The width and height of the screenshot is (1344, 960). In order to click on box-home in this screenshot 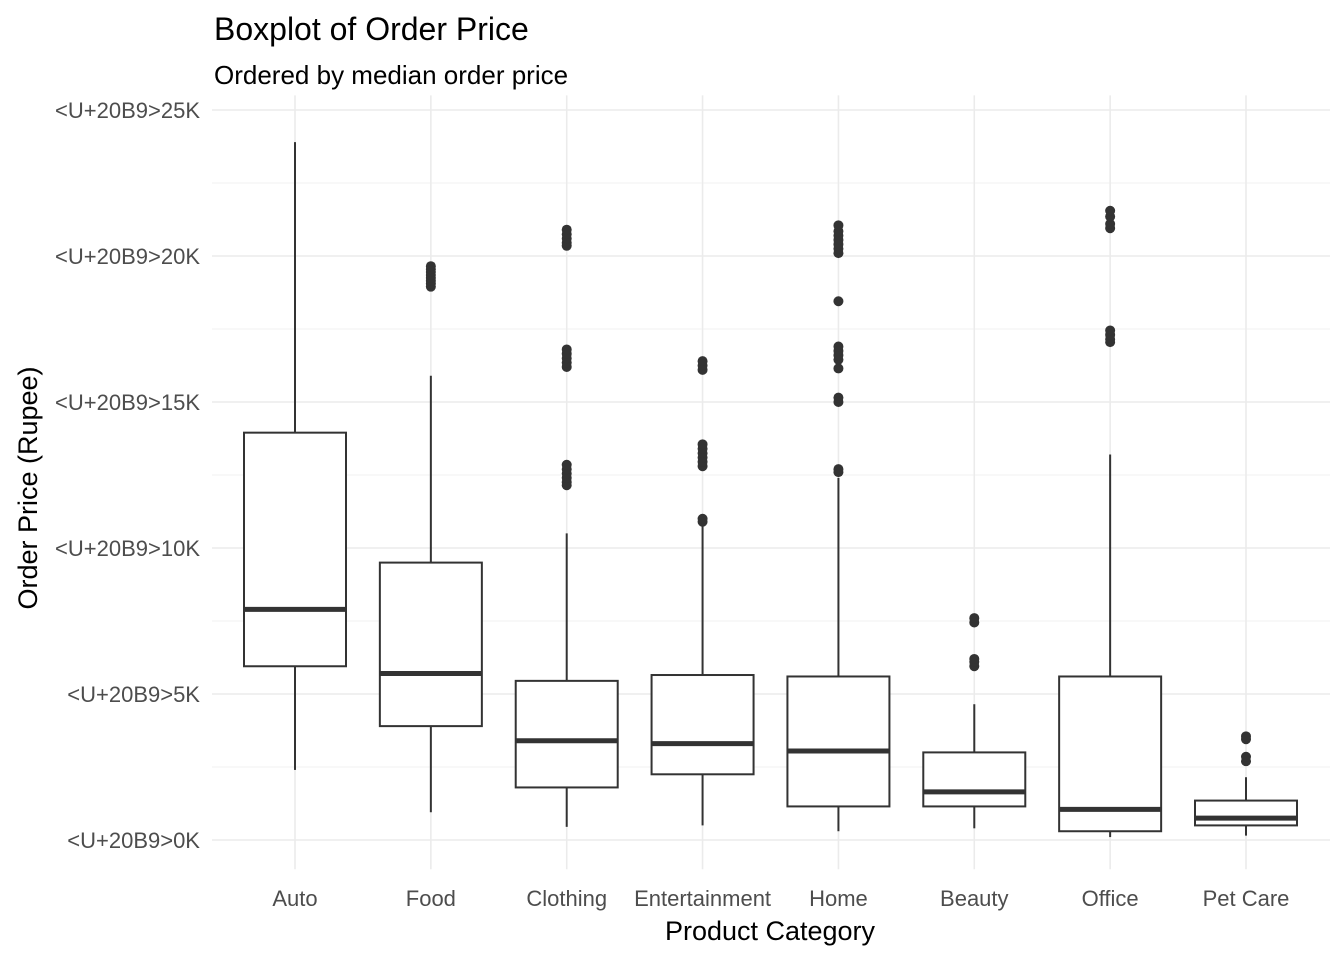, I will do `click(838, 526)`.